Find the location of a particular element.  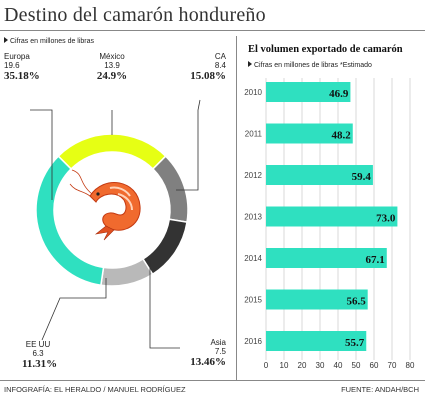

donut-note: Cifras en millones de libras is located at coordinates (49, 41).